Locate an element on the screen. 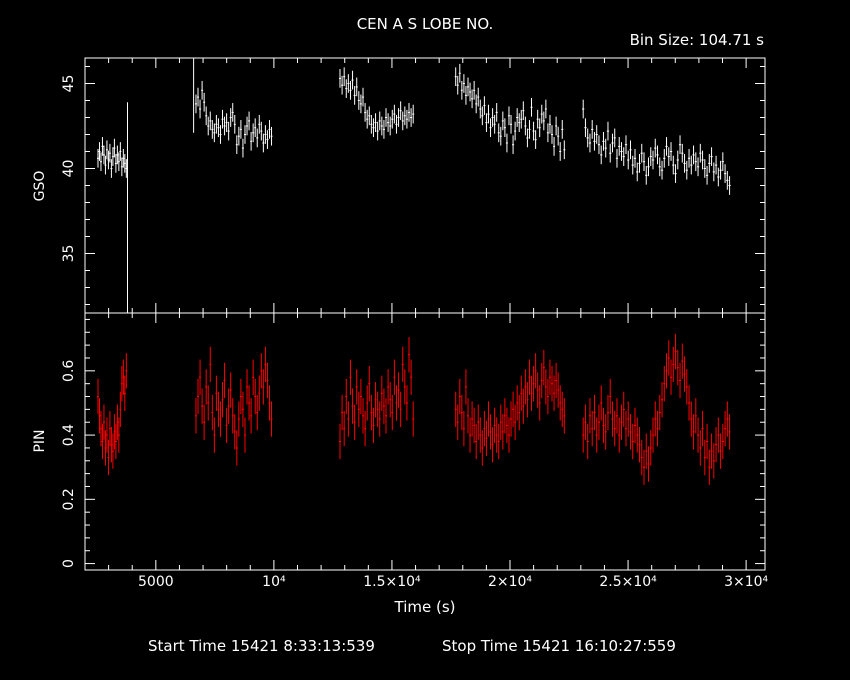  x-tick-label: 10⁴ is located at coordinates (274, 582).